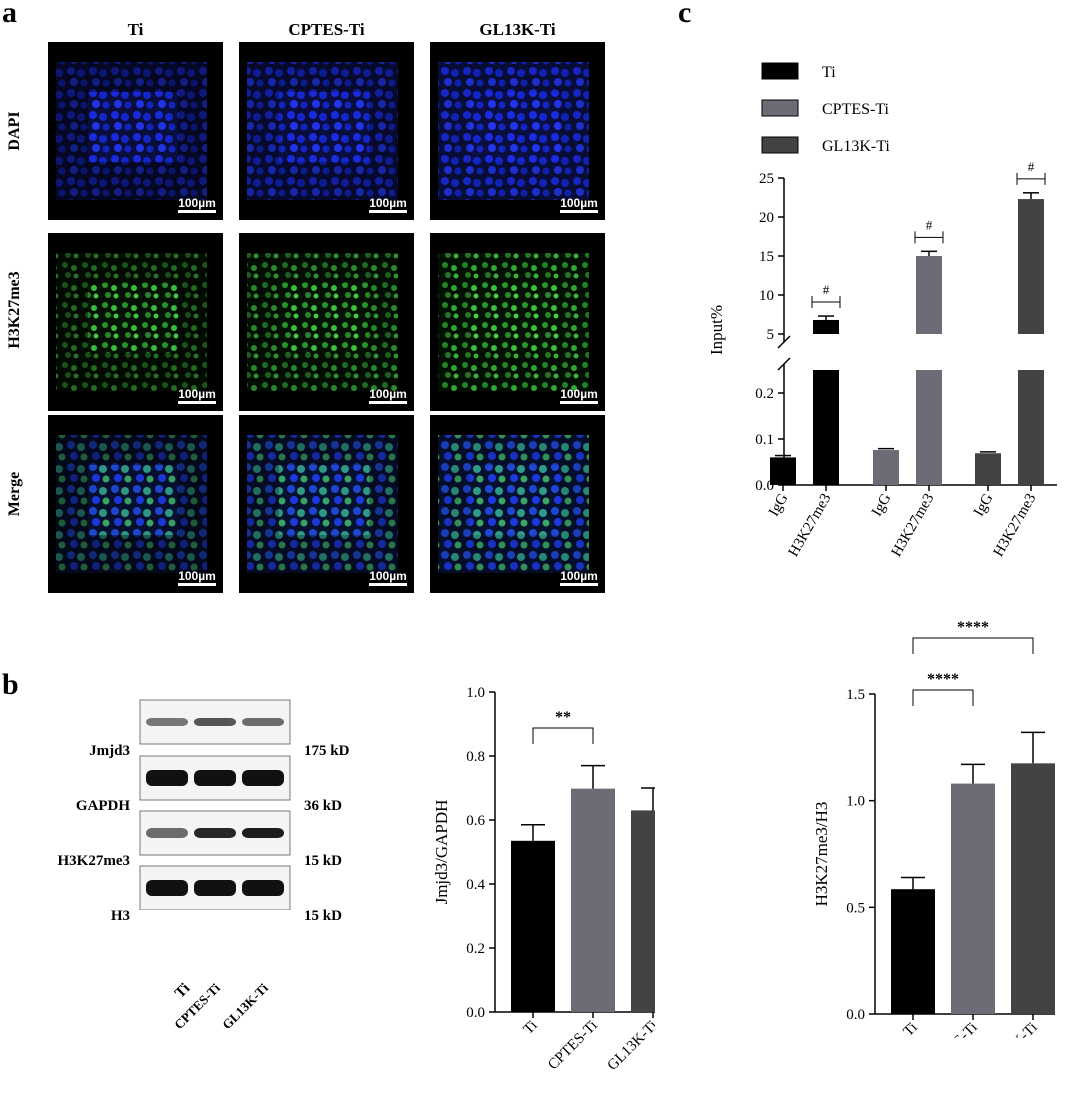  Describe the element at coordinates (517, 29) in the screenshot. I see `col-header-gl13k: GL13K-Ti` at that location.